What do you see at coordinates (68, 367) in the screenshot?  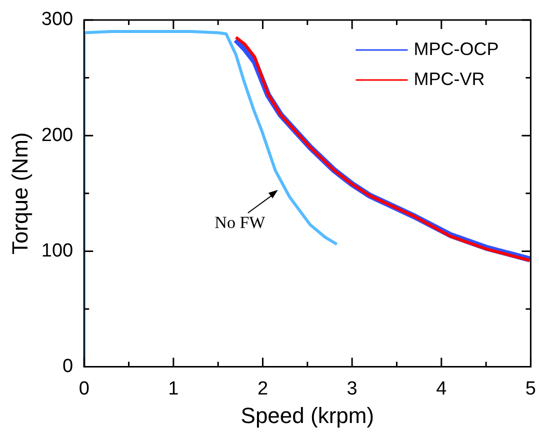 I see `y-tick-label: 0` at bounding box center [68, 367].